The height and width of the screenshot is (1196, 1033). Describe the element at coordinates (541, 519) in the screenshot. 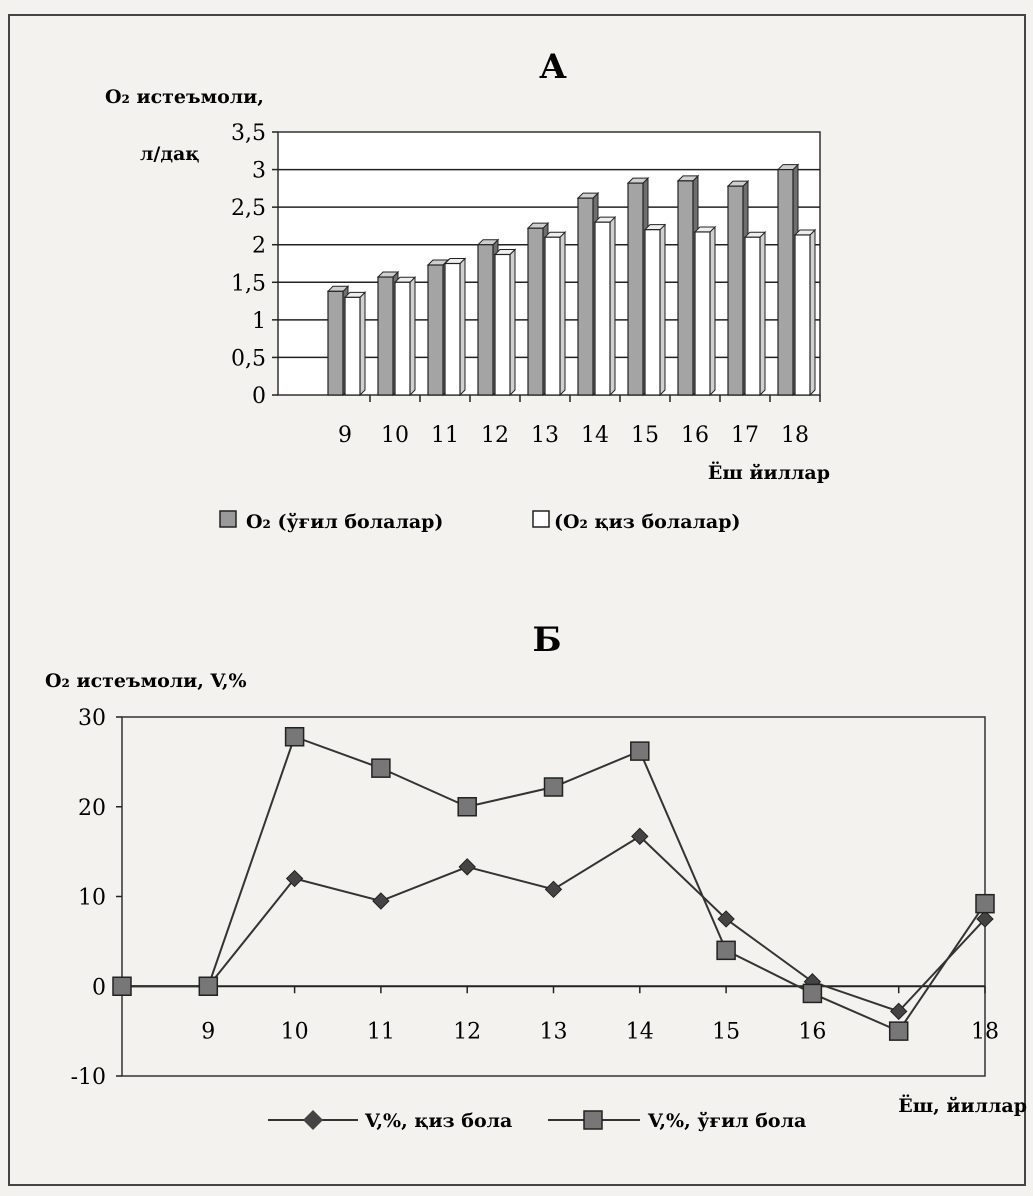

I see `chart-a-legend-swatch-girls` at that location.